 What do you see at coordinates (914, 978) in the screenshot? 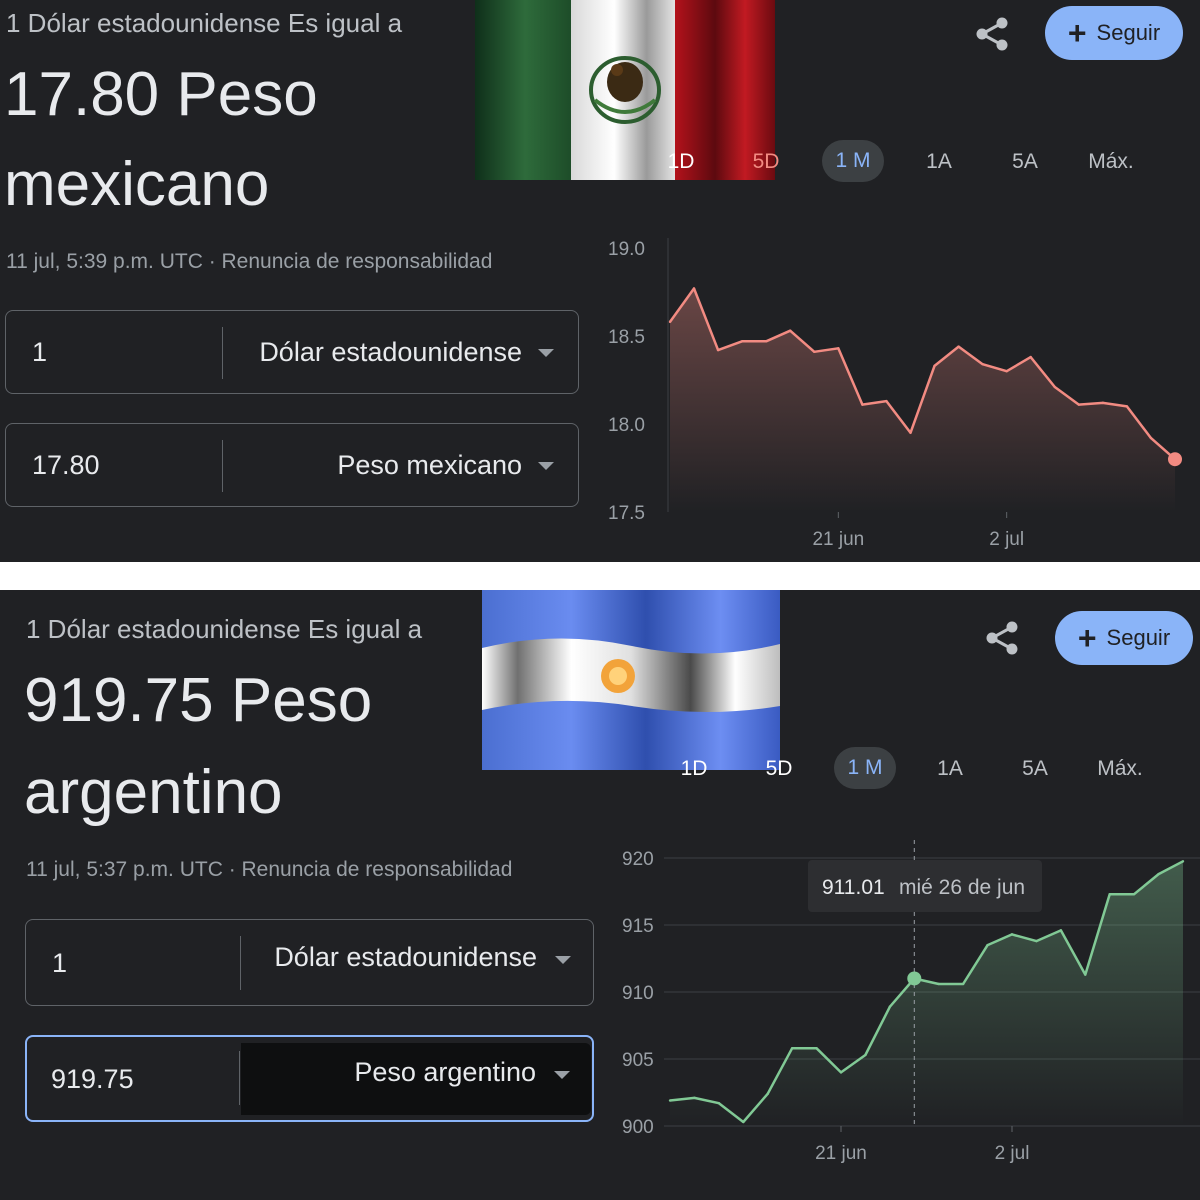
I see `hover-point-marker` at bounding box center [914, 978].